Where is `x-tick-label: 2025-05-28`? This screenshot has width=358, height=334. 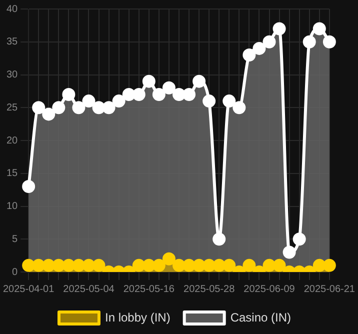 x-tick-label: 2025-05-28 is located at coordinates (210, 289).